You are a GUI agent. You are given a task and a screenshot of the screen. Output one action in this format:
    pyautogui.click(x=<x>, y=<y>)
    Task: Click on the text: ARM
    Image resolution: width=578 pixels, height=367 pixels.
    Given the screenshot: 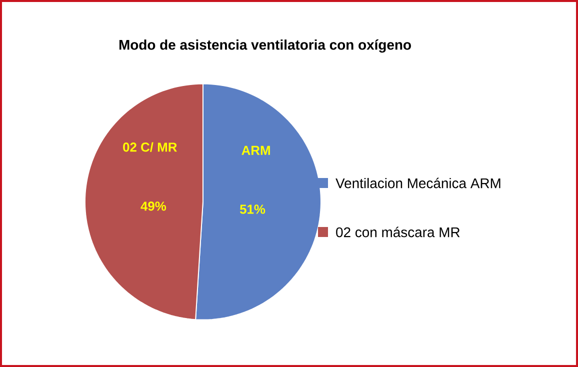 What is the action you would take?
    pyautogui.click(x=256, y=150)
    